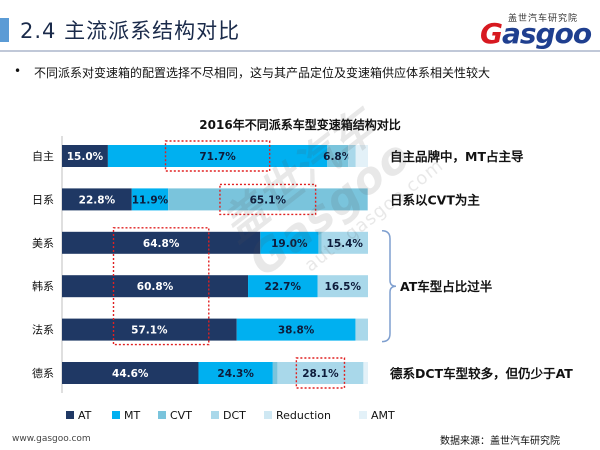 The width and height of the screenshot is (600, 450). I want to click on category-label: 韩系, so click(43, 286).